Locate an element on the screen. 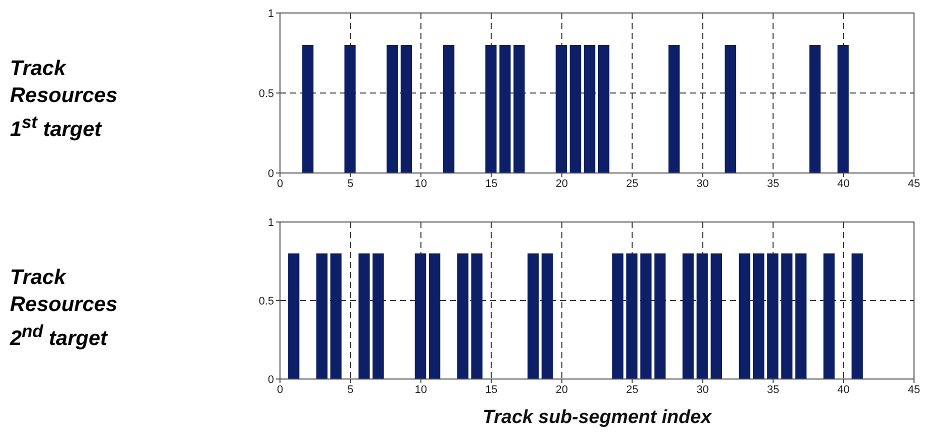  x-axis-title: Track sub-segment index is located at coordinates (597, 417).